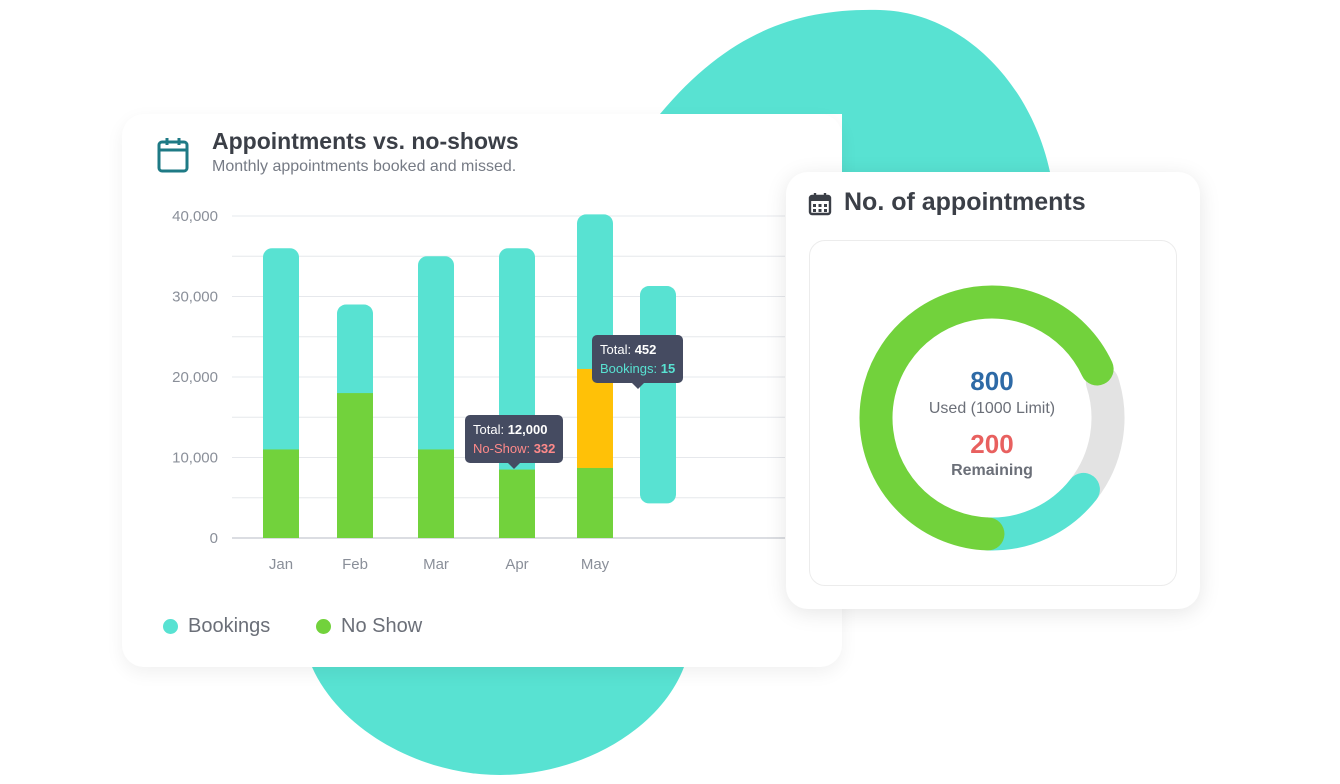 The image size is (1340, 784). What do you see at coordinates (965, 202) in the screenshot?
I see `side-card-title: No. of appointments` at bounding box center [965, 202].